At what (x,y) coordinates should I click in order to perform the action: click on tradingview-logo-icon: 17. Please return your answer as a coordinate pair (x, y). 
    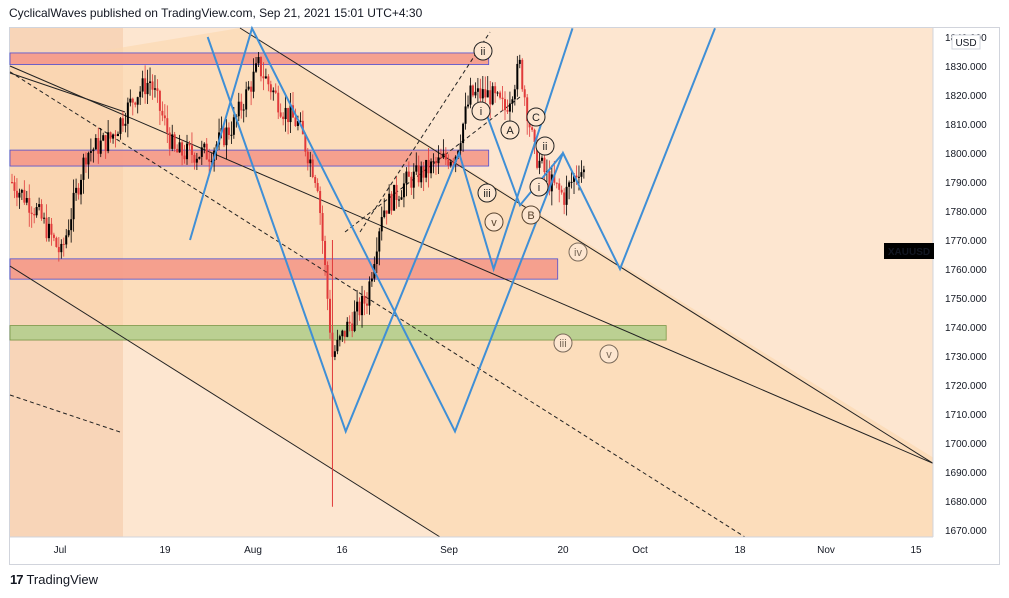
    Looking at the image, I should click on (17, 579).